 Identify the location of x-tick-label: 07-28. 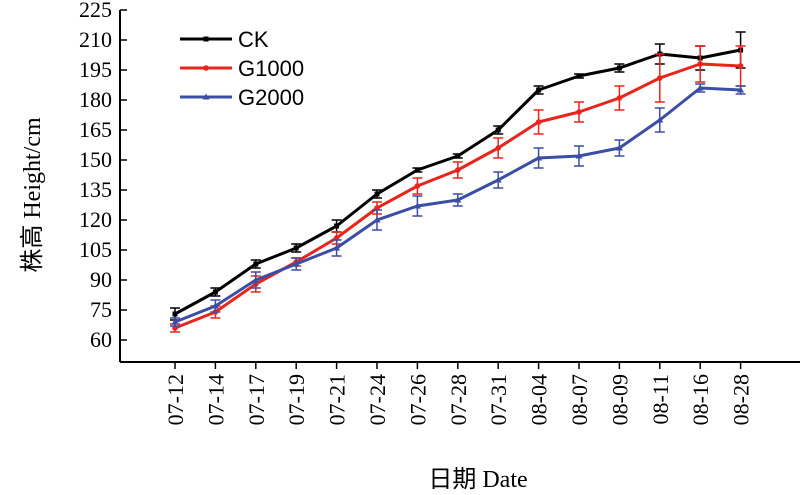
(458, 399).